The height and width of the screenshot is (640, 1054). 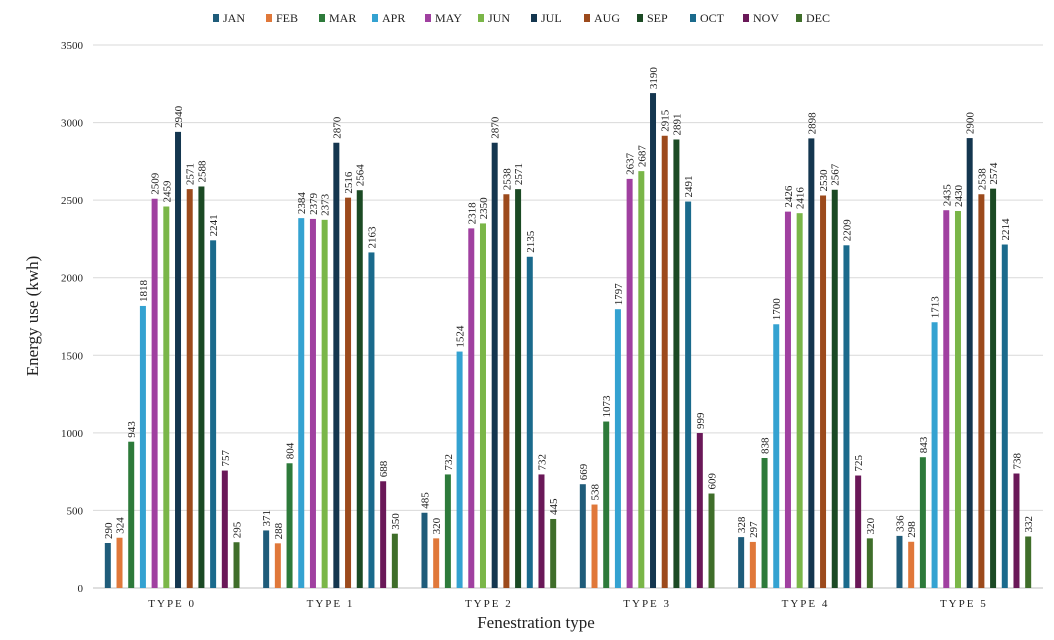 I want to click on data-label: 757, so click(x=226, y=458).